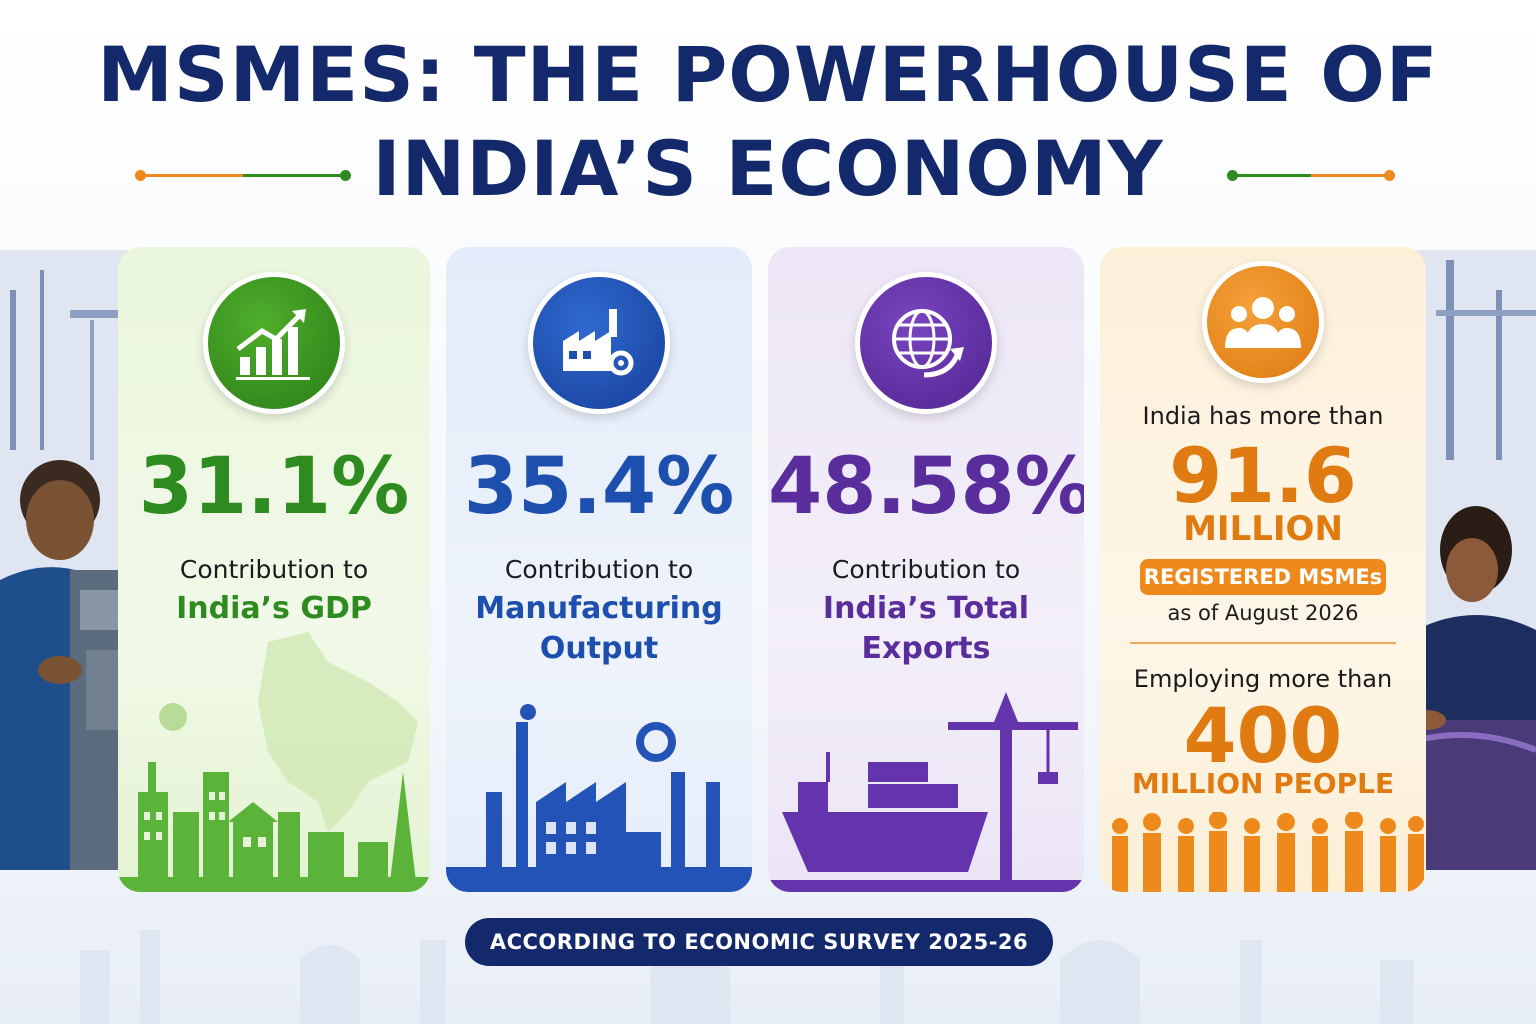 The width and height of the screenshot is (1536, 1024). Describe the element at coordinates (926, 792) in the screenshot. I see `ship-crane-illustration` at that location.